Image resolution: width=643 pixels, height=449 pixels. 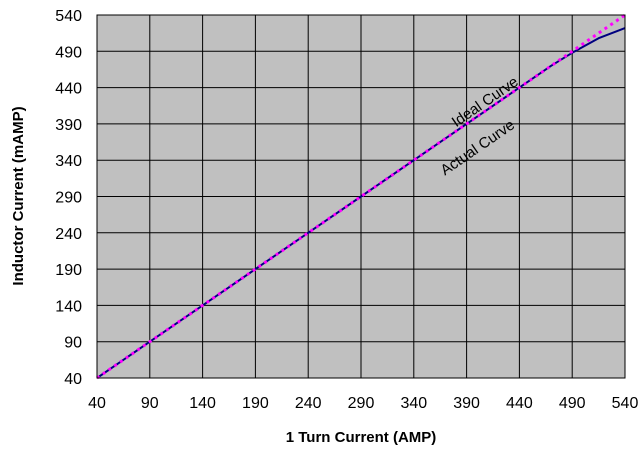 What do you see at coordinates (97, 403) in the screenshot?
I see `x-tick-label: 40` at bounding box center [97, 403].